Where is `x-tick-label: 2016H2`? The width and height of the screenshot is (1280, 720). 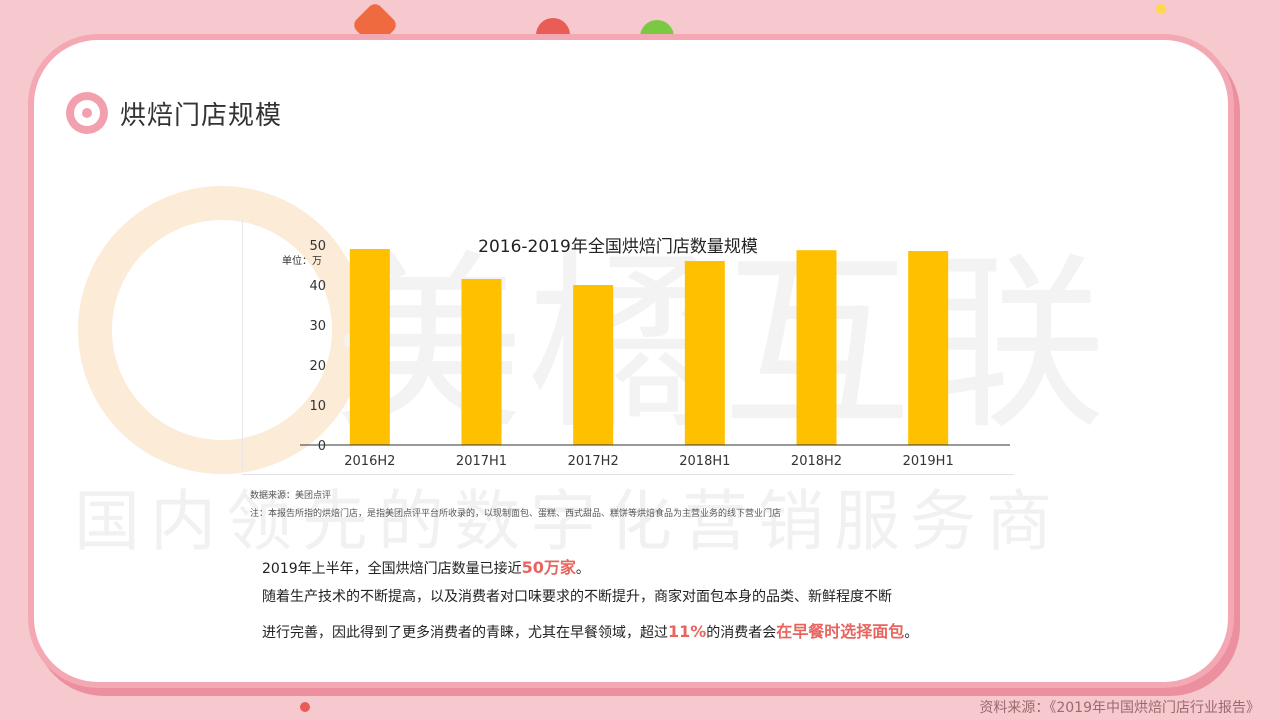
x-tick-label: 2016H2 is located at coordinates (369, 461).